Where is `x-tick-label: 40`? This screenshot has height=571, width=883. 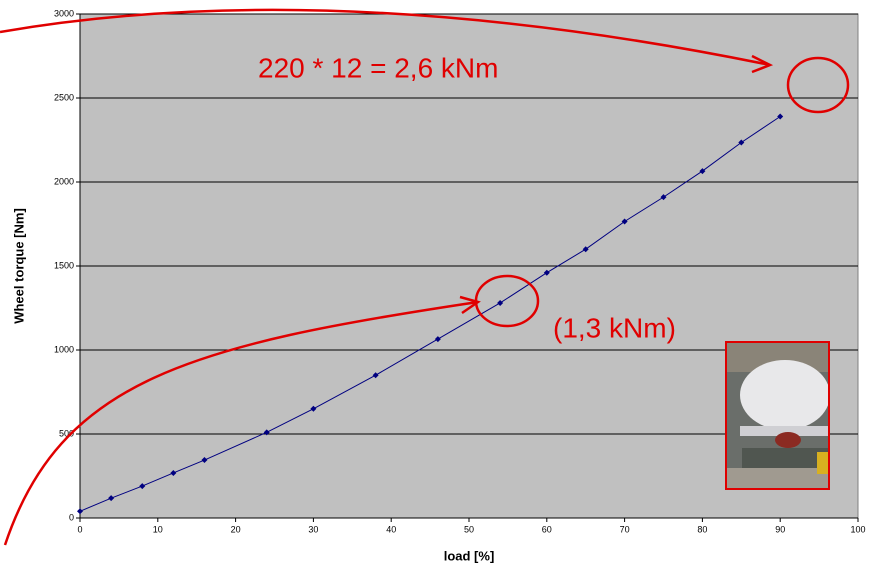 x-tick-label: 40 is located at coordinates (391, 529).